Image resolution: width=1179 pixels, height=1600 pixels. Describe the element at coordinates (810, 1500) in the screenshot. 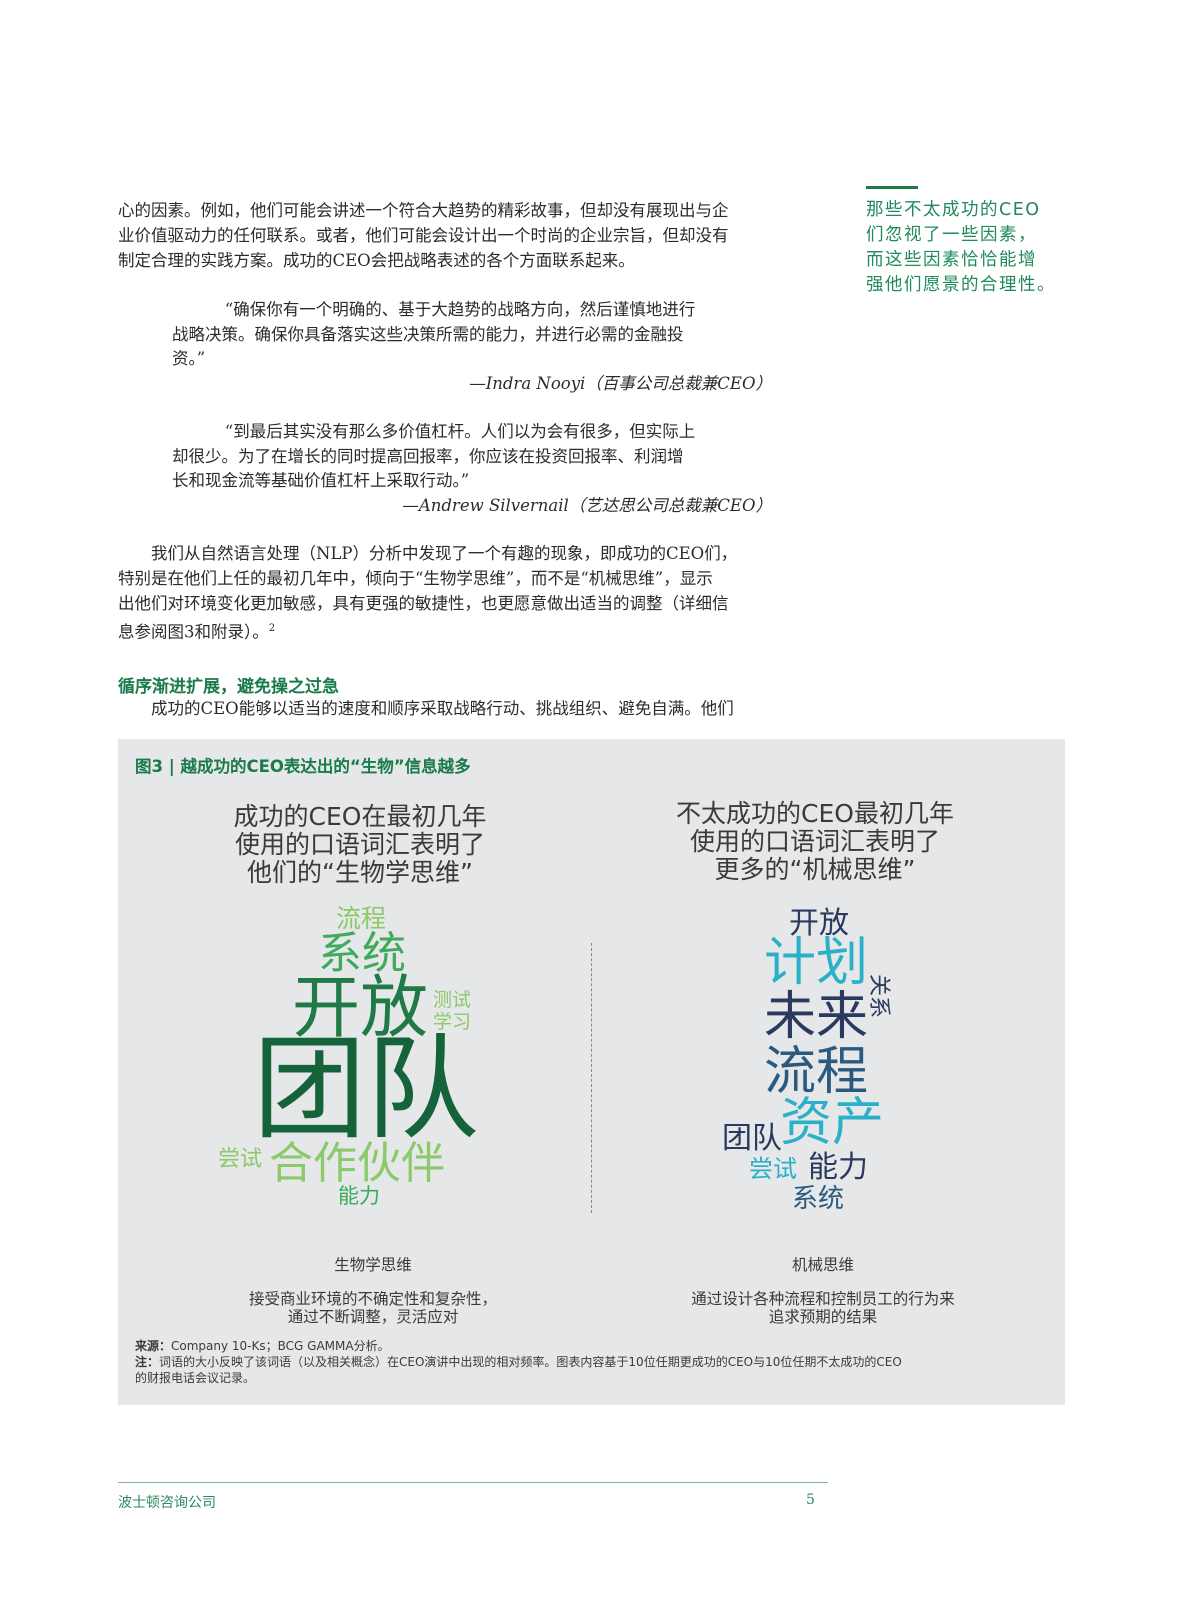

I see `page-number: 5` at that location.